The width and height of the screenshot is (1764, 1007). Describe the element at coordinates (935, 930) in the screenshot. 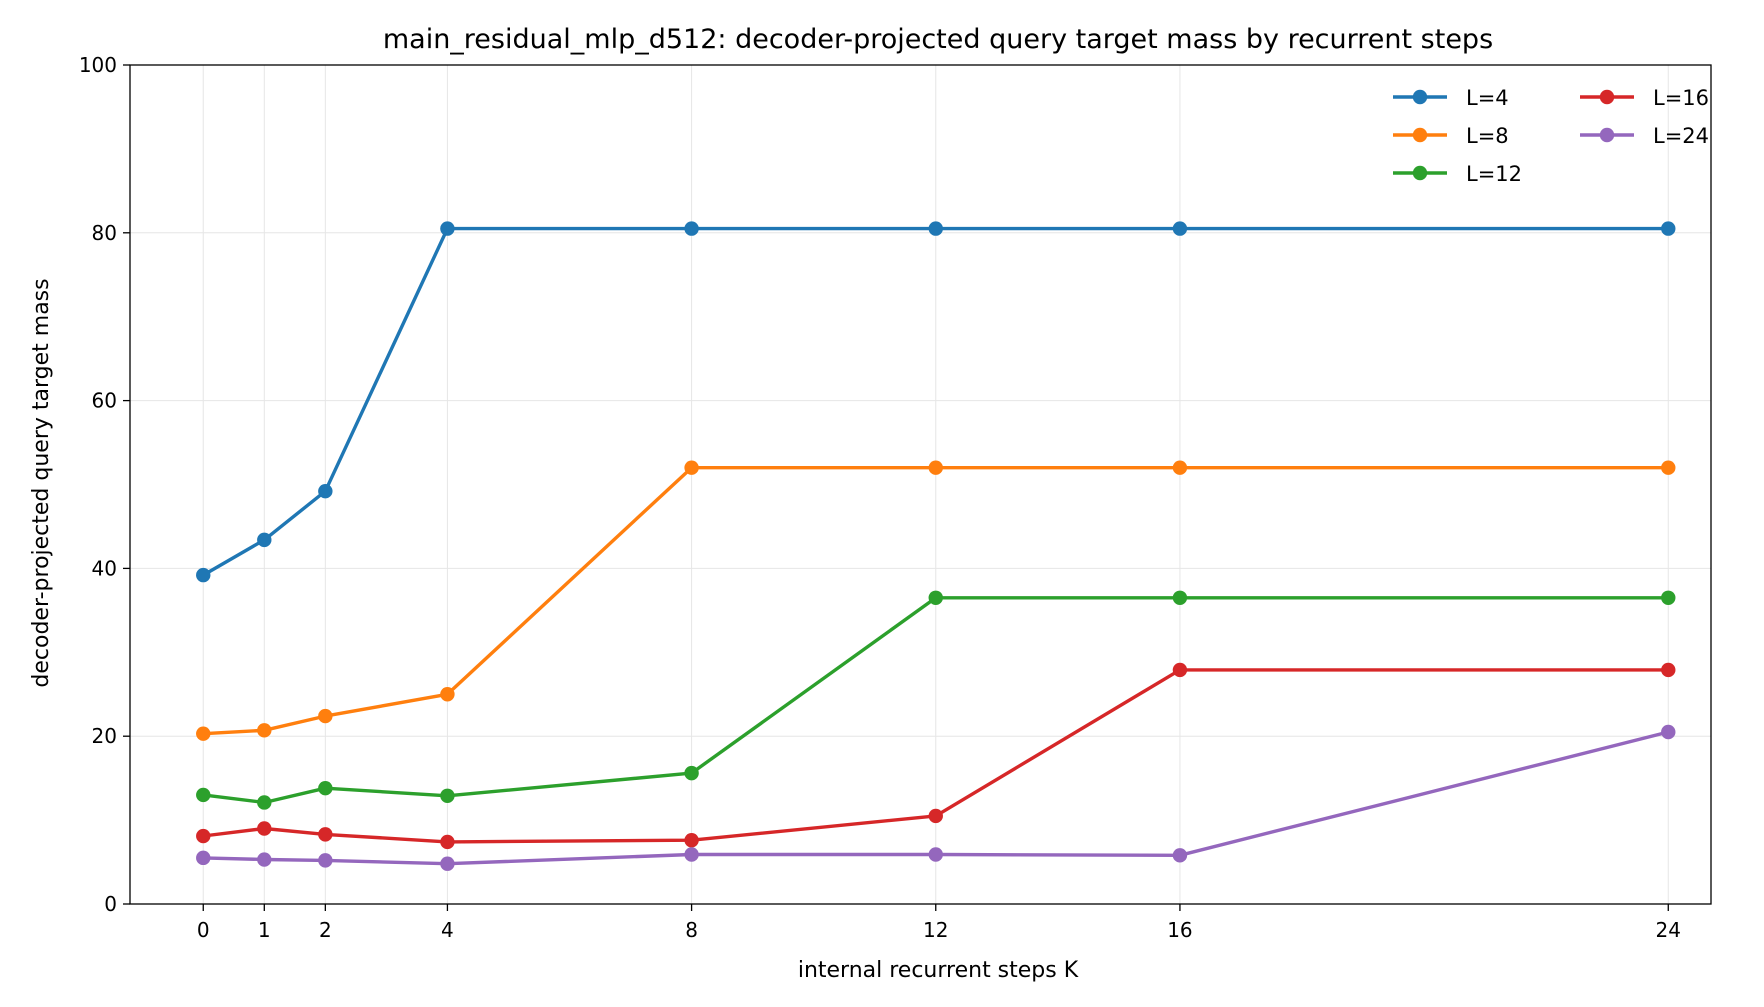

I see `x-tick-label: 12` at that location.